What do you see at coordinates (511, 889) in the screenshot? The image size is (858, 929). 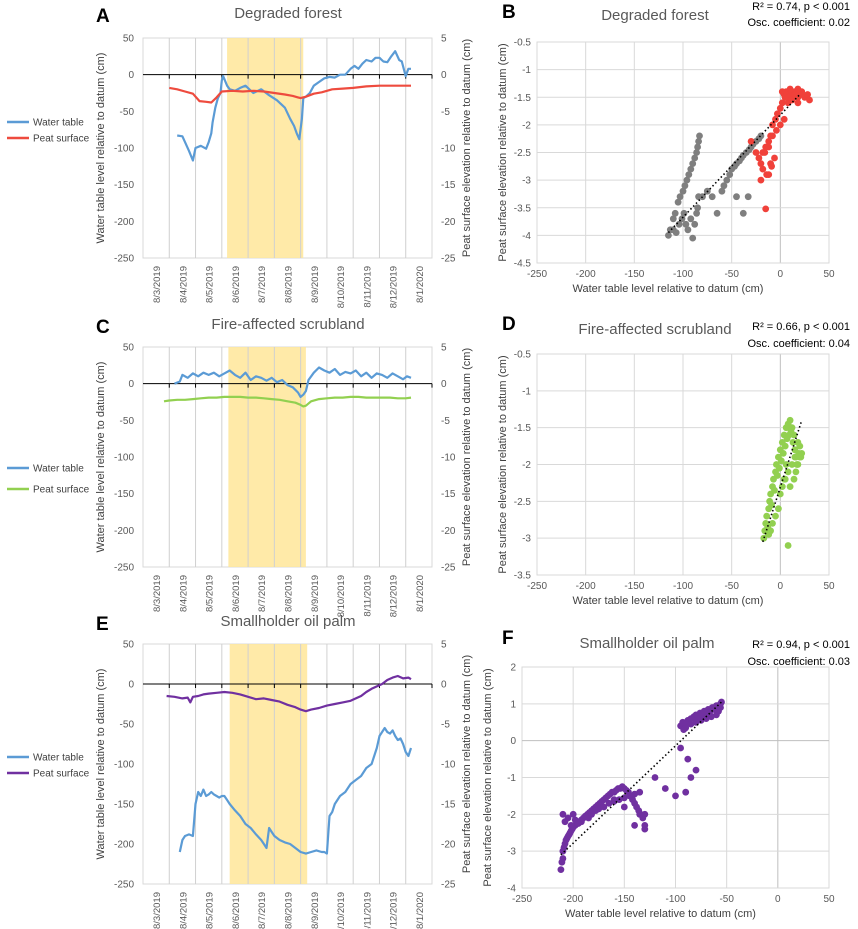 I see `y-tick-label: -4` at bounding box center [511, 889].